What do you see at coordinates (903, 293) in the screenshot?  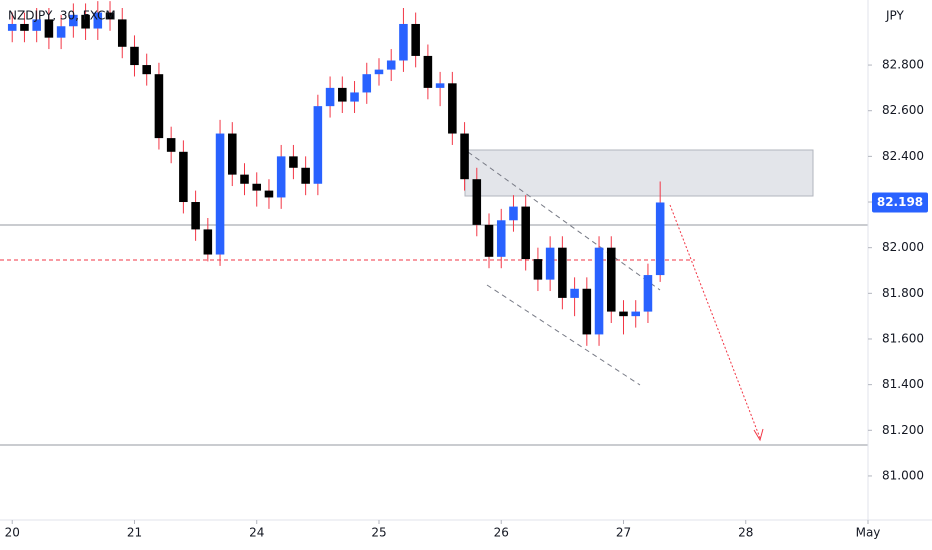 I see `y-tick-label: 81.800` at bounding box center [903, 293].